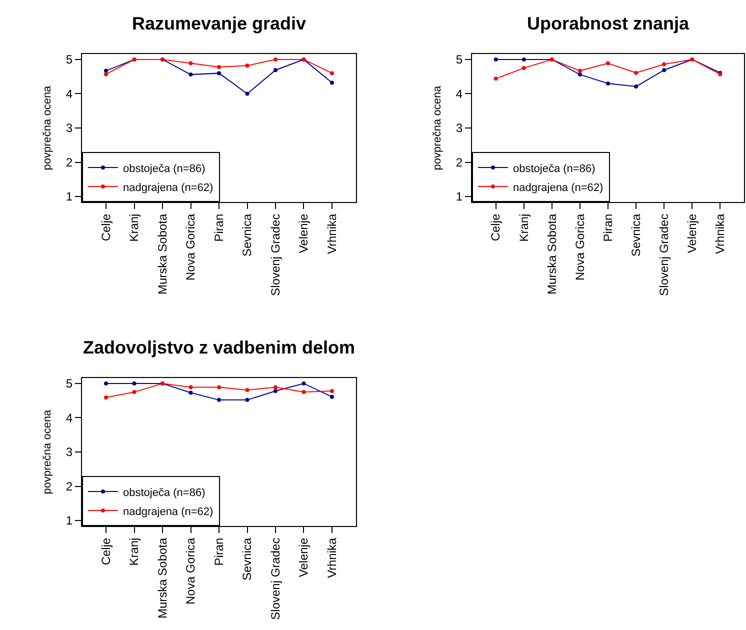 This screenshot has width=746, height=630. I want to click on chart-title: Zadovoljstvo z vadbenim delom, so click(219, 347).